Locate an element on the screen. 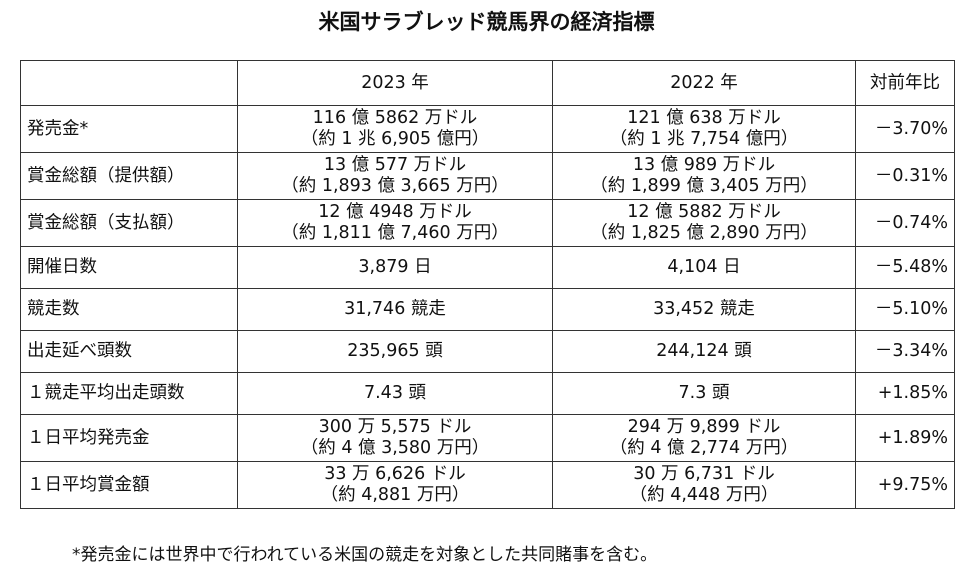 The height and width of the screenshot is (571, 973). yoy-change: －0.31% is located at coordinates (905, 176).